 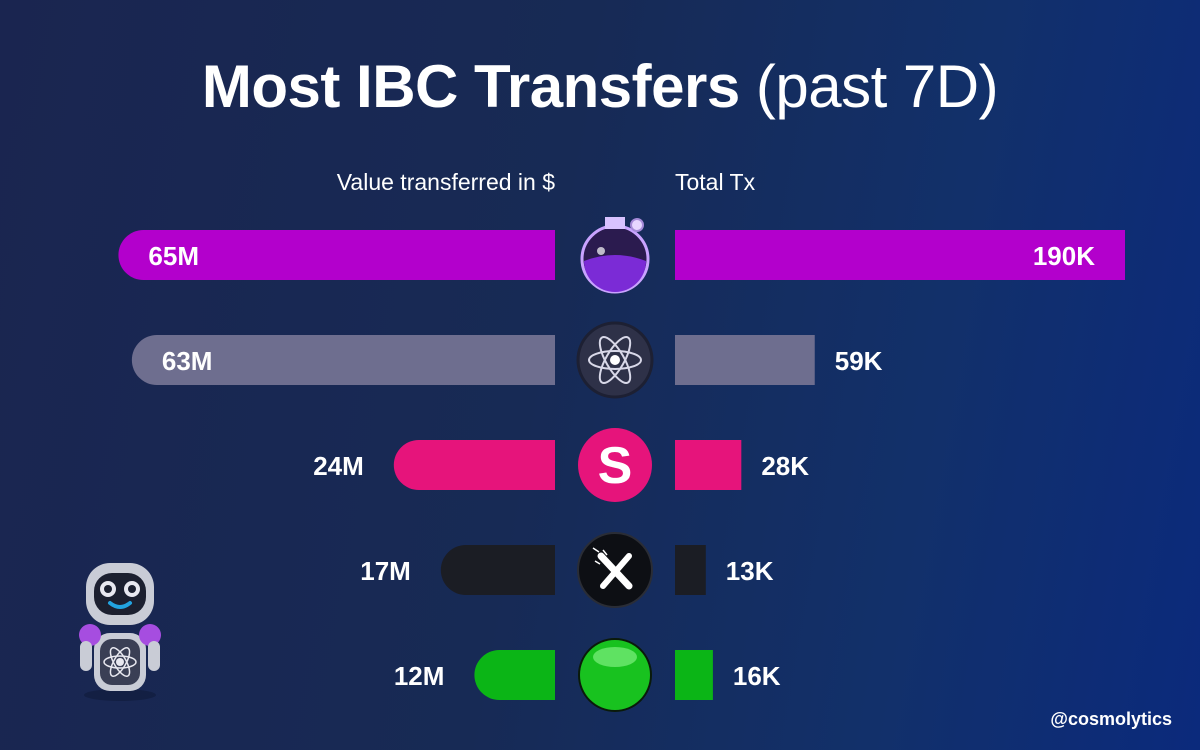 I want to click on value-label: 24M, so click(x=338, y=466).